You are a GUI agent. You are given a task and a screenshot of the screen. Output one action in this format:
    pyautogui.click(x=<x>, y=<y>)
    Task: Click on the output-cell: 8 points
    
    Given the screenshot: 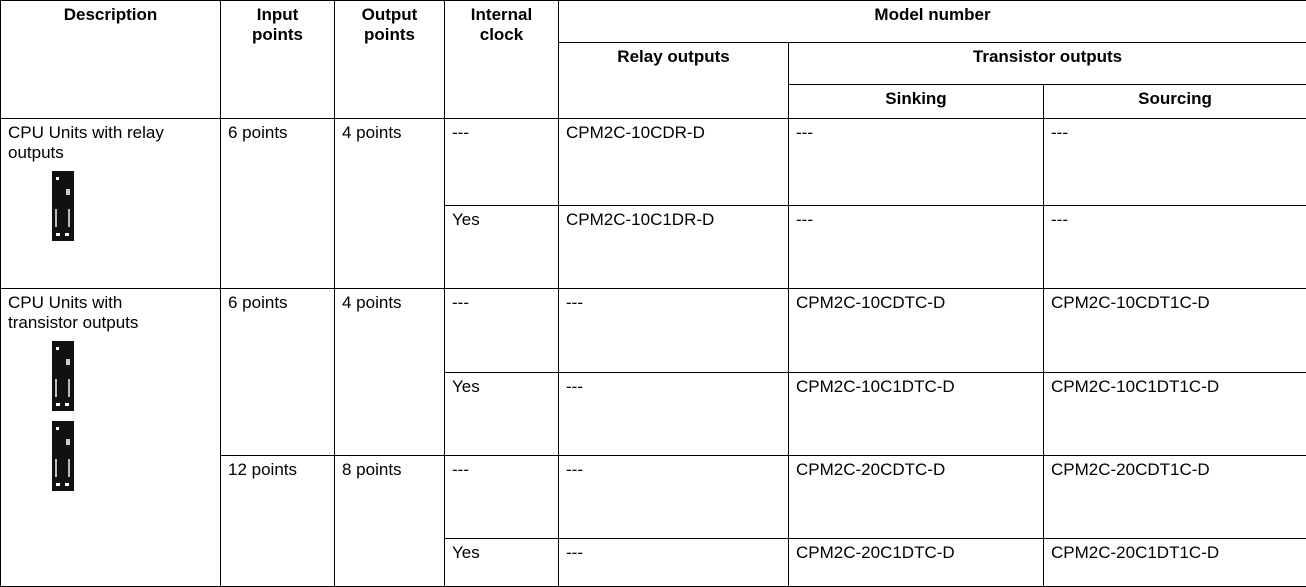 What is the action you would take?
    pyautogui.click(x=390, y=521)
    